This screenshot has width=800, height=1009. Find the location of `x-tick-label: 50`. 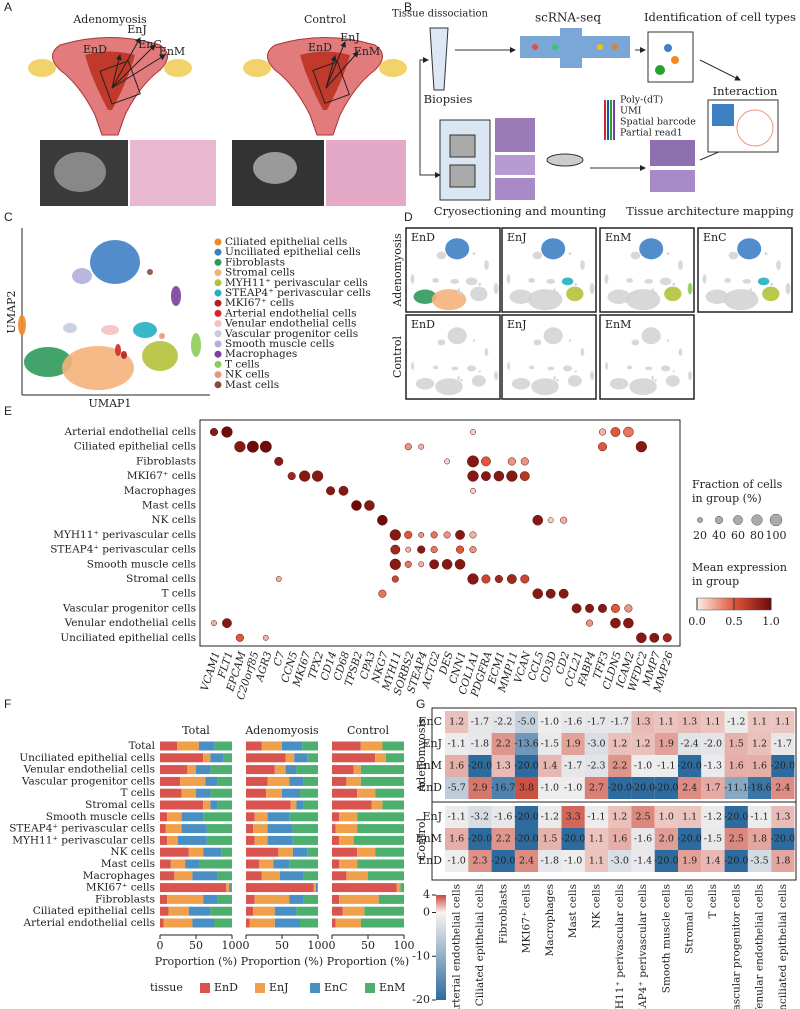

x-tick-label: 50 is located at coordinates (282, 945).